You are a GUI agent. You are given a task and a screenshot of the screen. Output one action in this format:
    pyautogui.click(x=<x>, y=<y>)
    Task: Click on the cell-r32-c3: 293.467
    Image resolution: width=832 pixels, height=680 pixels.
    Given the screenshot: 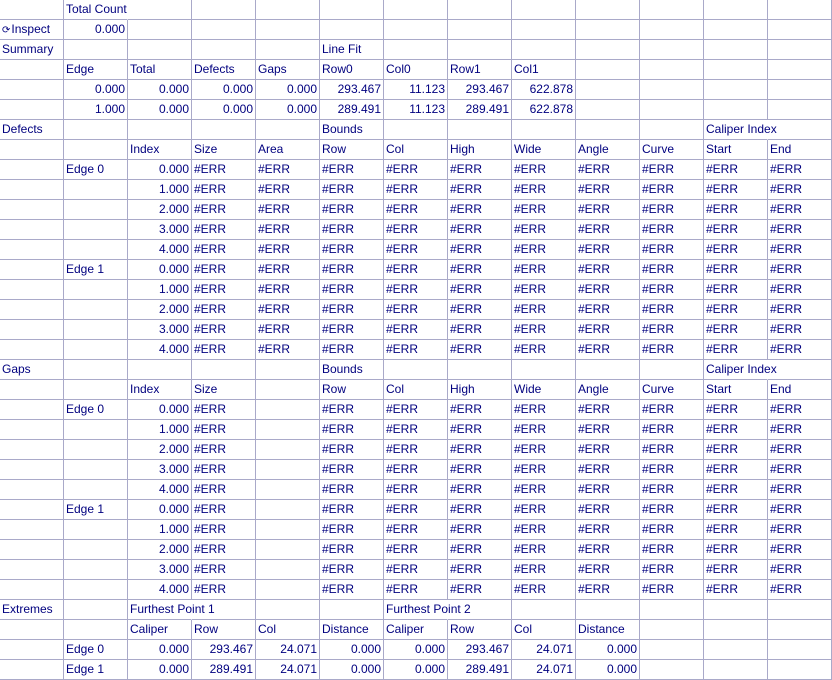 What is the action you would take?
    pyautogui.click(x=224, y=650)
    